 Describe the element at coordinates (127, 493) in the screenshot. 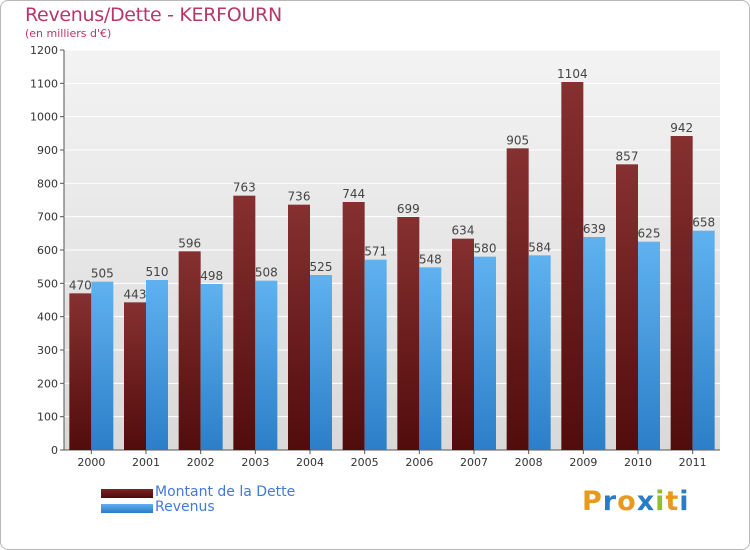

I see `legend-swatch-dette` at that location.